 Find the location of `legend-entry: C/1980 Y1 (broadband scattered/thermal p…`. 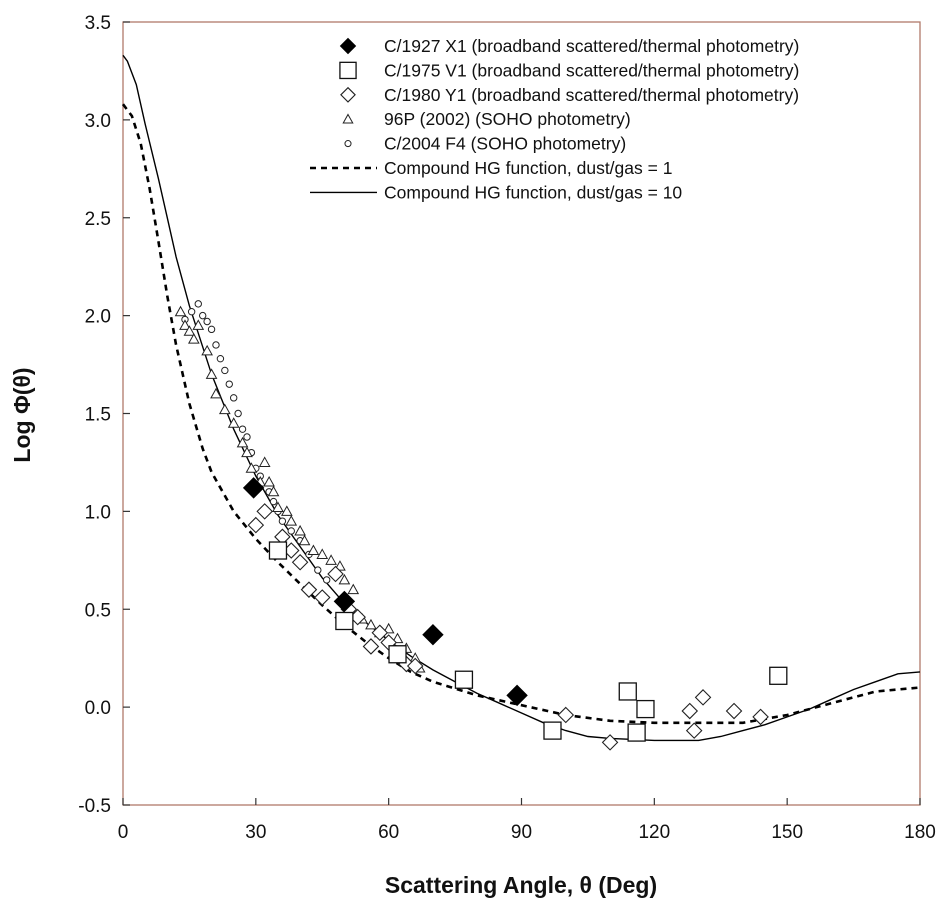

legend-entry: C/1980 Y1 (broadband scattered/thermal p… is located at coordinates (569, 95).